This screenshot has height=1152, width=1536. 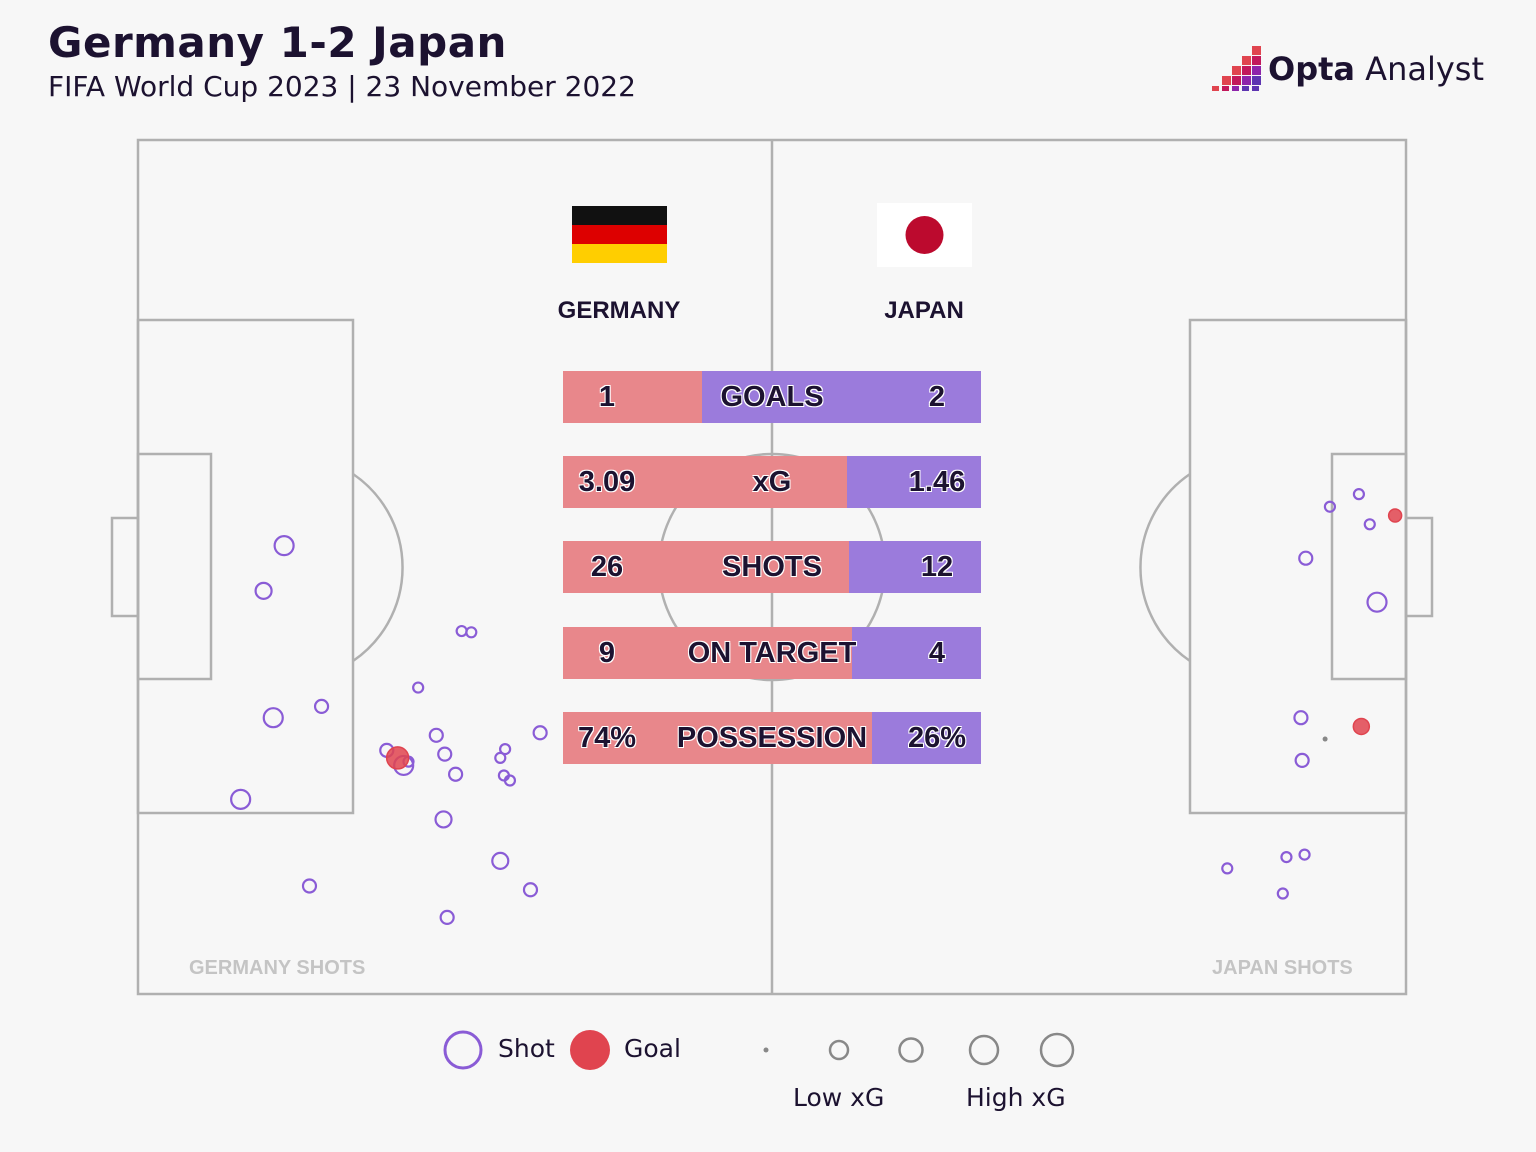 What do you see at coordinates (652, 1048) in the screenshot?
I see `legend-goal-label: Goal` at bounding box center [652, 1048].